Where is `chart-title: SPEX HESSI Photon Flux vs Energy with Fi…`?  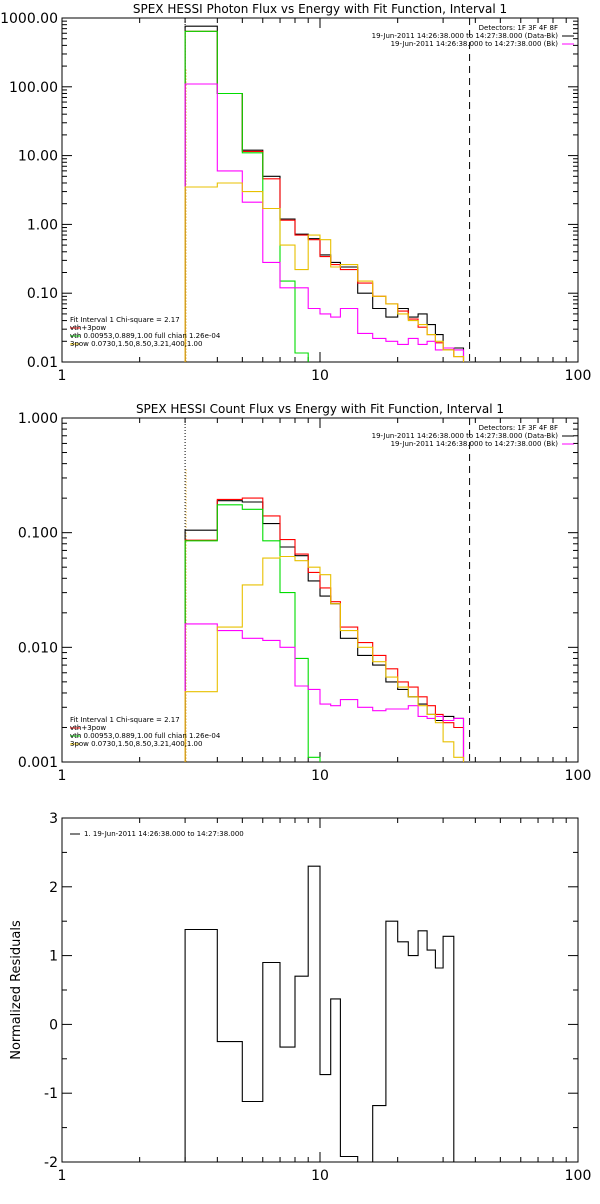 chart-title: SPEX HESSI Photon Flux vs Energy with Fi… is located at coordinates (320, 9).